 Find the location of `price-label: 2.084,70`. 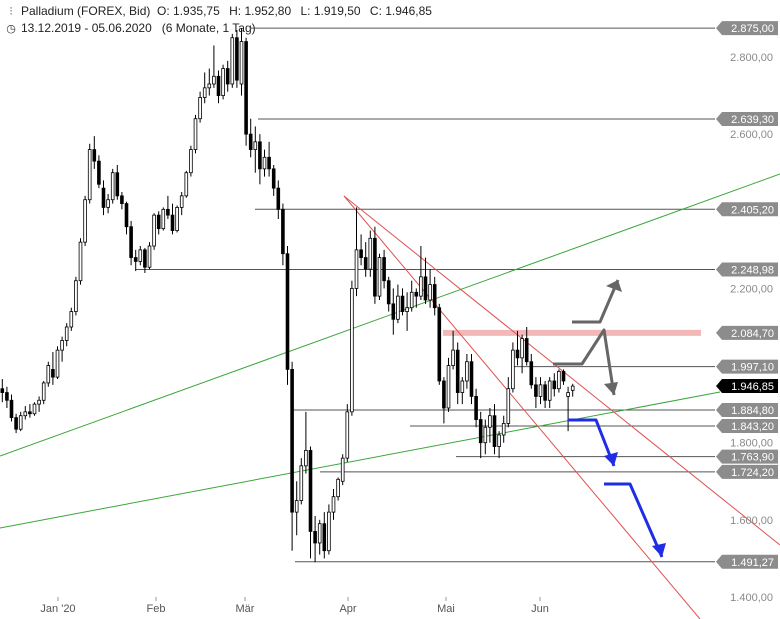

price-label: 2.084,70 is located at coordinates (747, 332).